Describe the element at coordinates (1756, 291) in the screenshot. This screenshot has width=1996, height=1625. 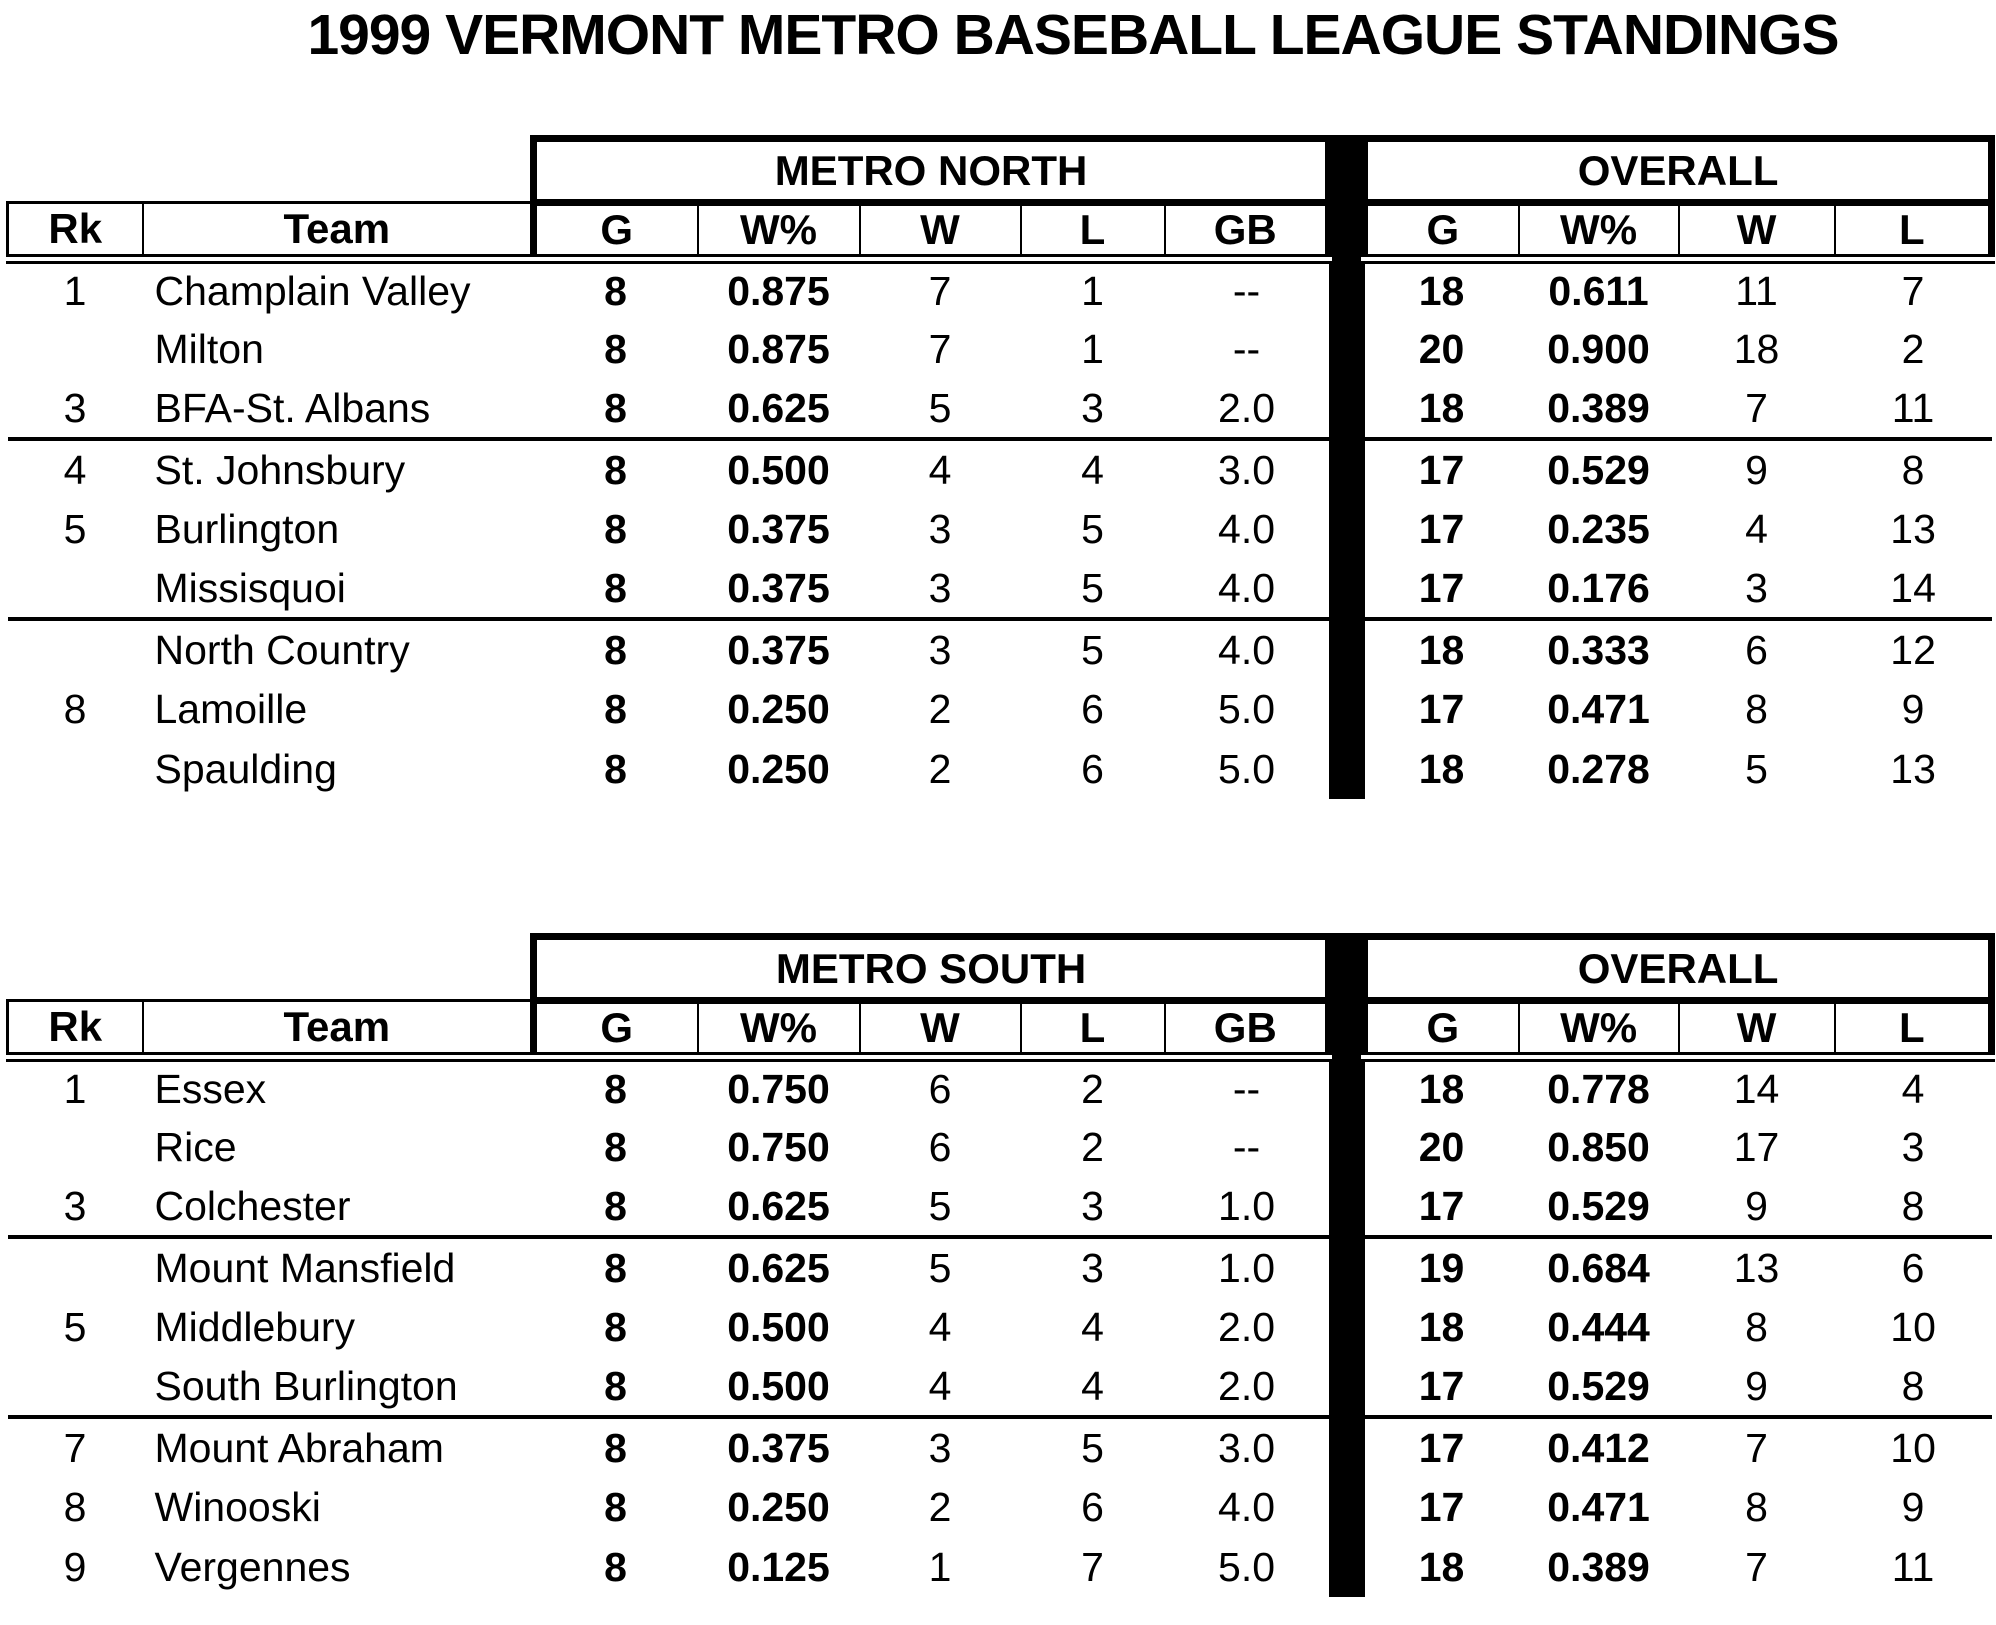
I see `overall-wins-cell: 11` at that location.